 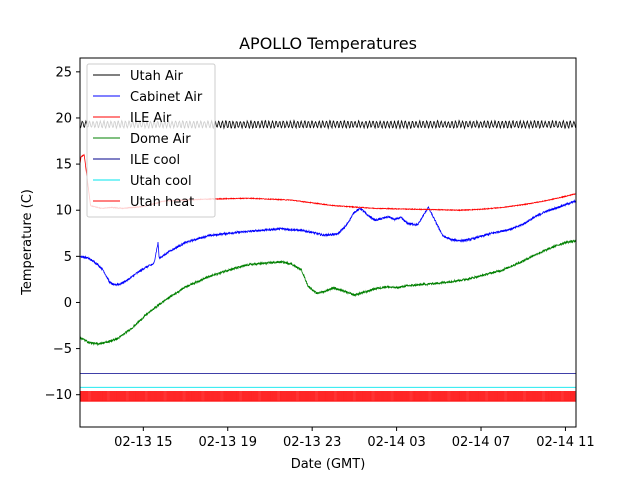 I want to click on x-tick-label: 02-14 11, so click(x=565, y=442).